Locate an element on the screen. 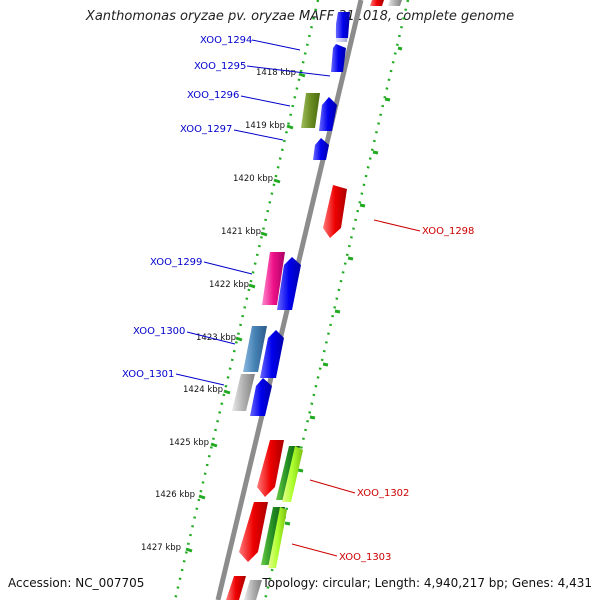 Image resolution: width=600 pixels, height=600 pixels. gene-label-xoo-1295: XOO_1295 is located at coordinates (220, 66).